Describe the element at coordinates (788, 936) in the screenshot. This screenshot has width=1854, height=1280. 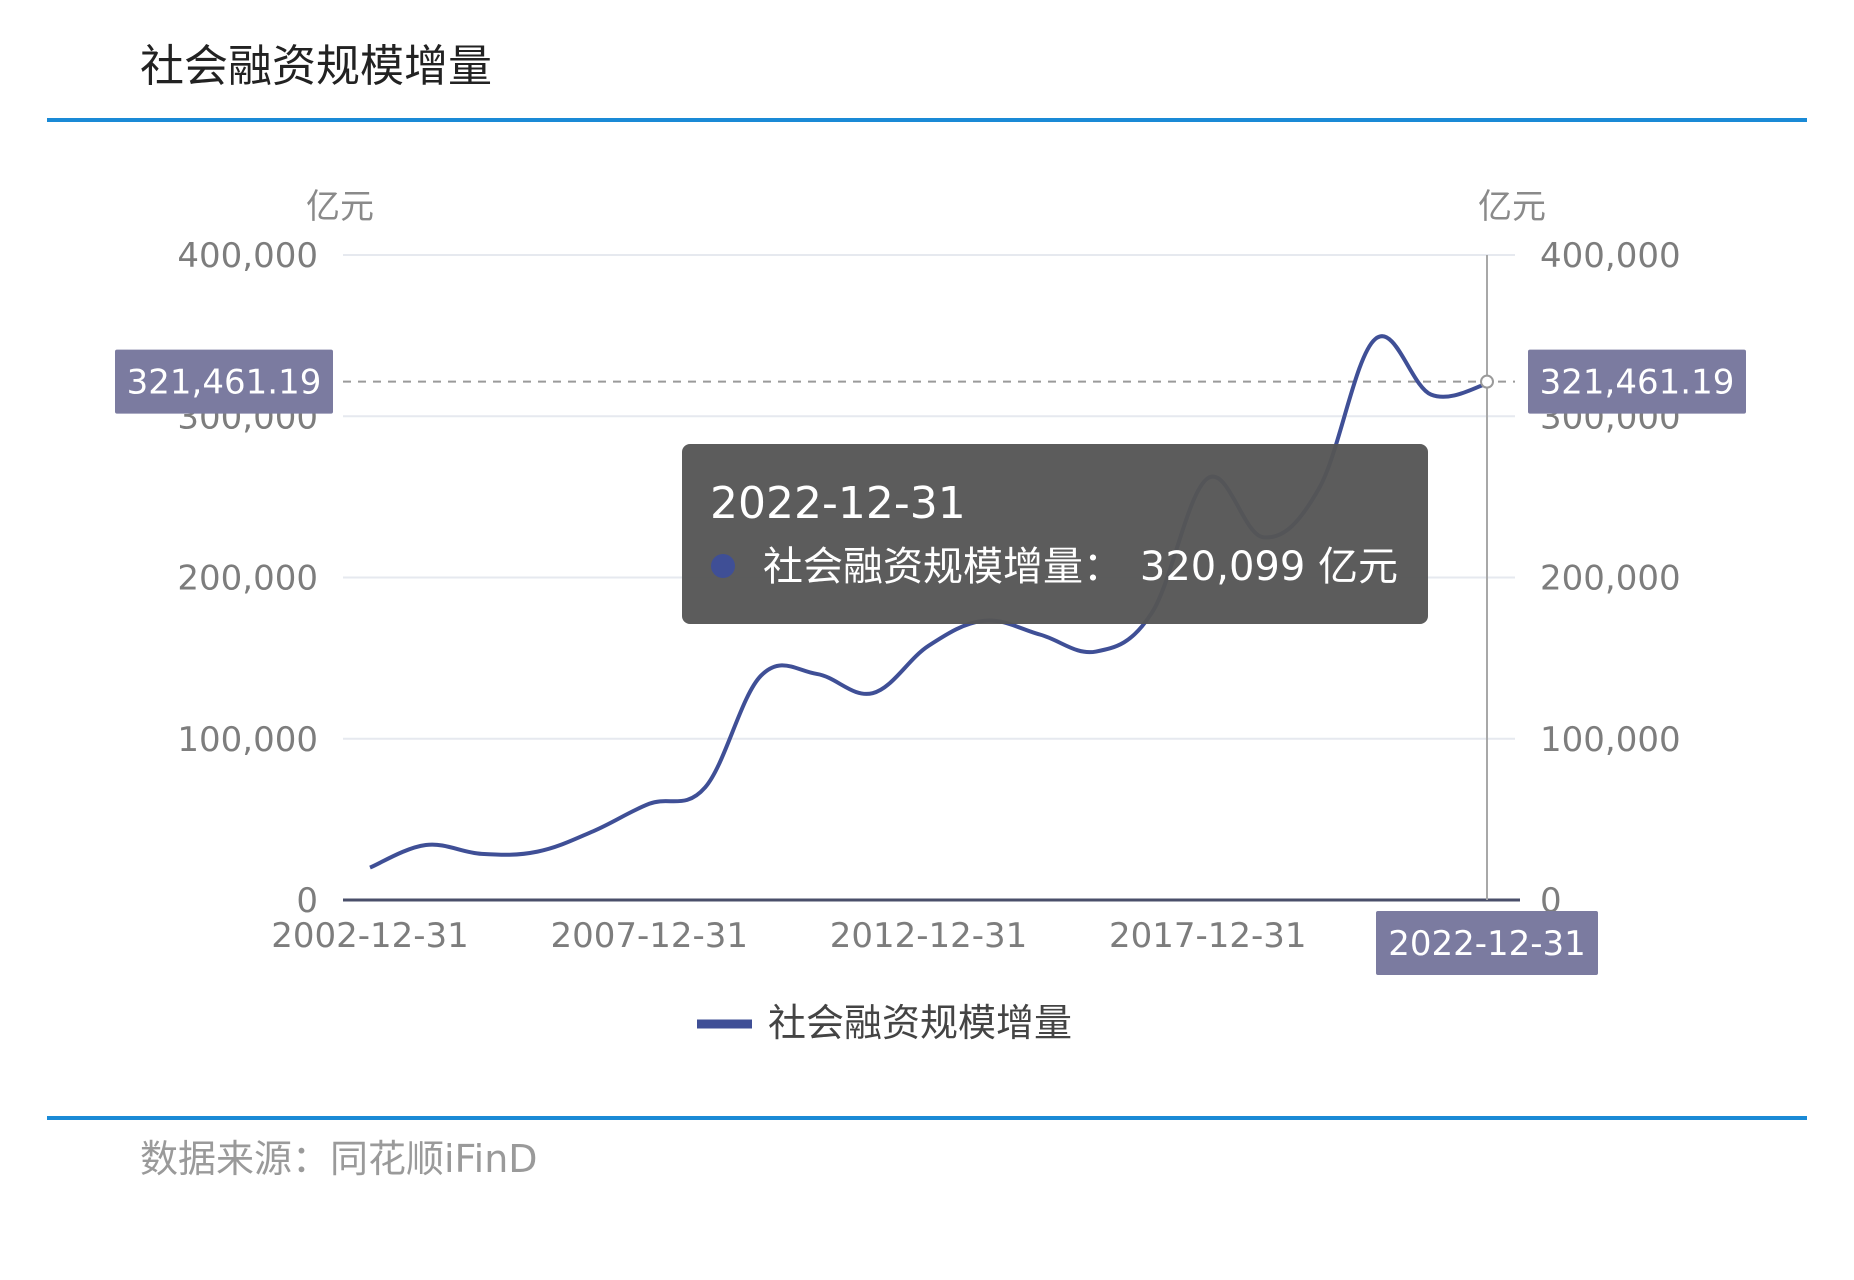
I see `x-axis: 2002-12-31 2007-12-31 2012-12-31 2017-12-31` at that location.